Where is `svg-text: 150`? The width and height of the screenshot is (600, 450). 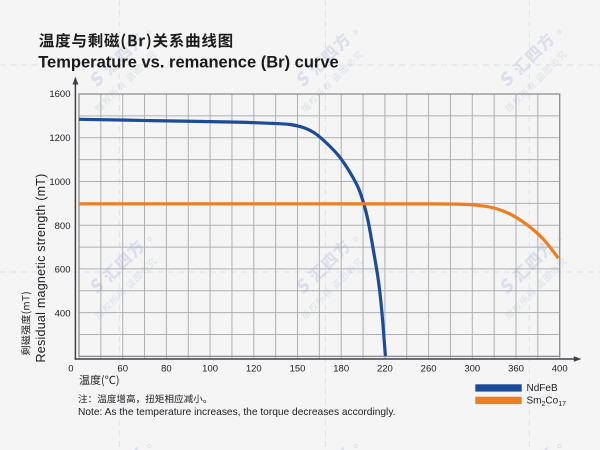 svg-text: 150 is located at coordinates (298, 368).